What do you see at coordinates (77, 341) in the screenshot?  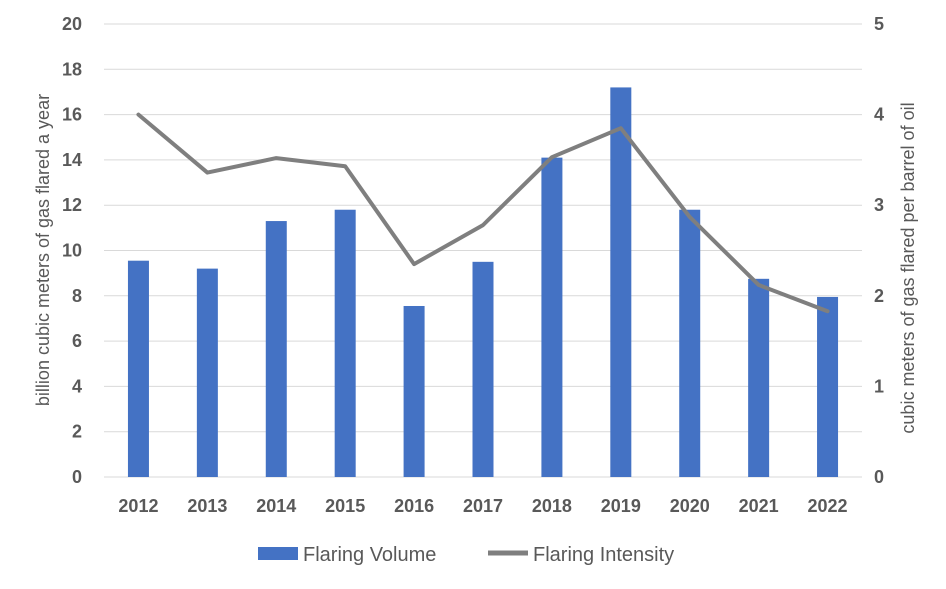 I see `y-tick-label: 6` at bounding box center [77, 341].